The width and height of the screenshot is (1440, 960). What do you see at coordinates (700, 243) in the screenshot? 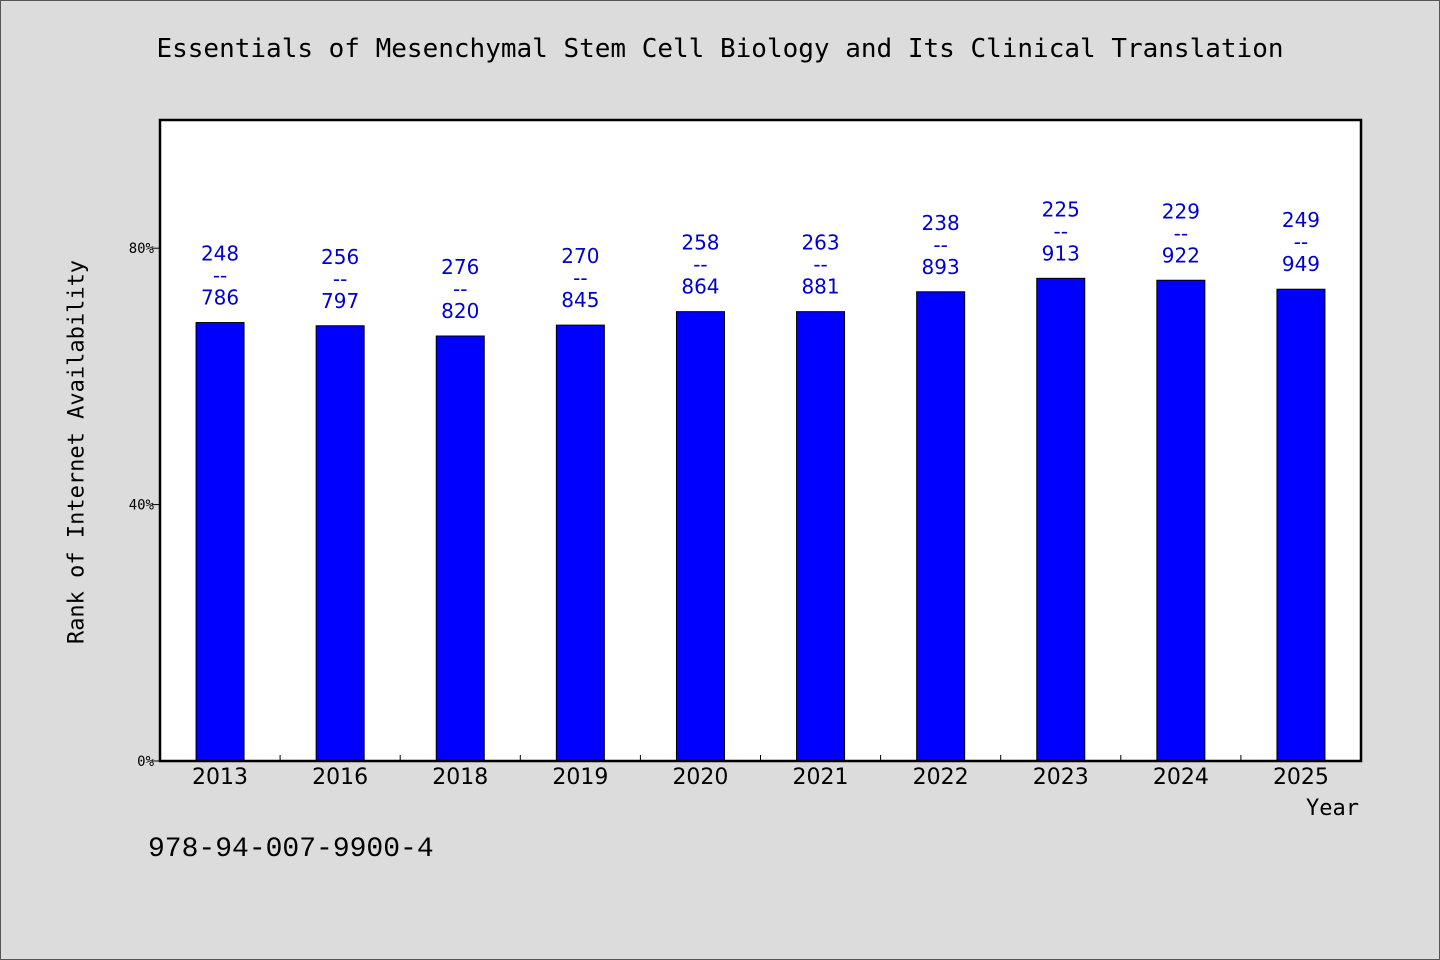
I see `bar-label-top: 258` at bounding box center [700, 243].